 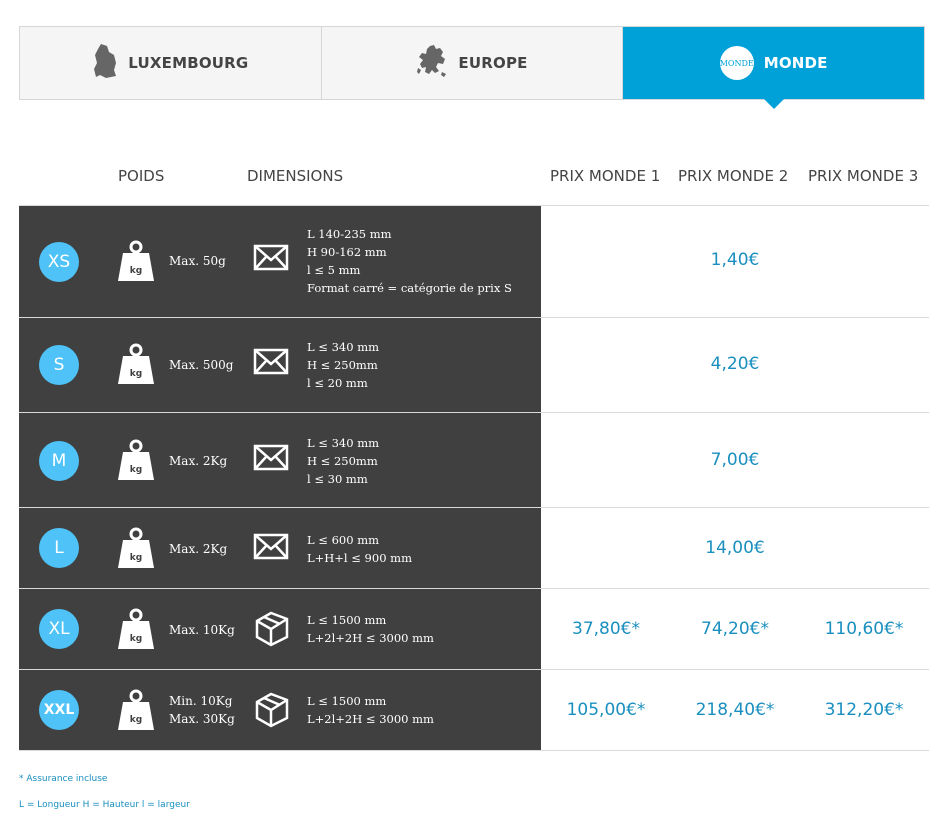 What do you see at coordinates (736, 63) in the screenshot?
I see `monde-badge-icon: MONDE` at bounding box center [736, 63].